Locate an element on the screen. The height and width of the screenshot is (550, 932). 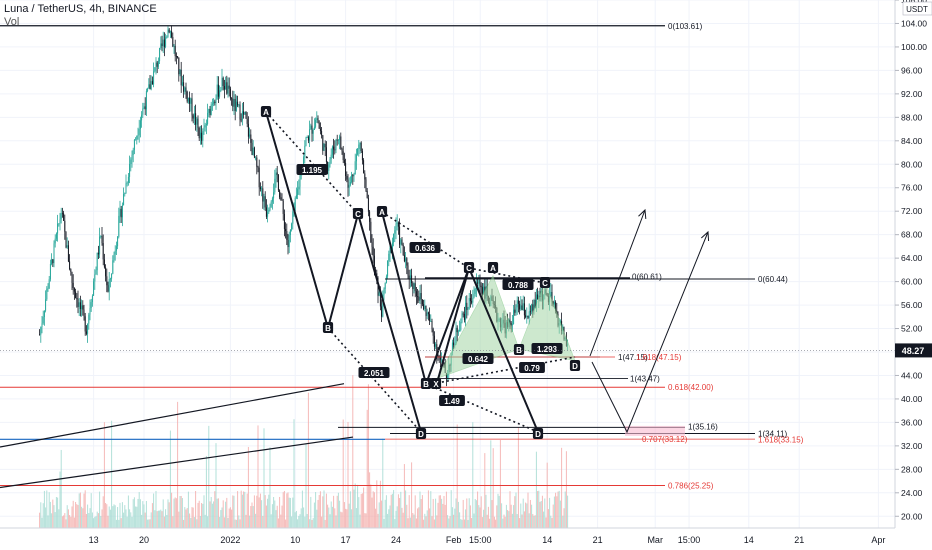
pattern-point-label: C is located at coordinates (358, 214).